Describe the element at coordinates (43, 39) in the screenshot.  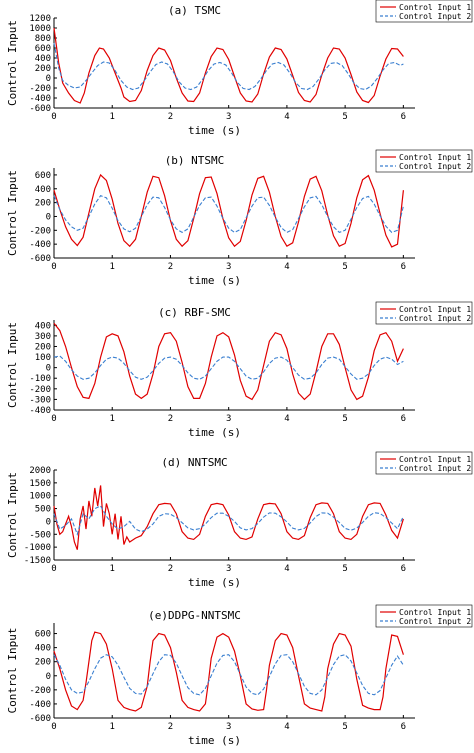
I see `y-tick-label: 800` at that location.